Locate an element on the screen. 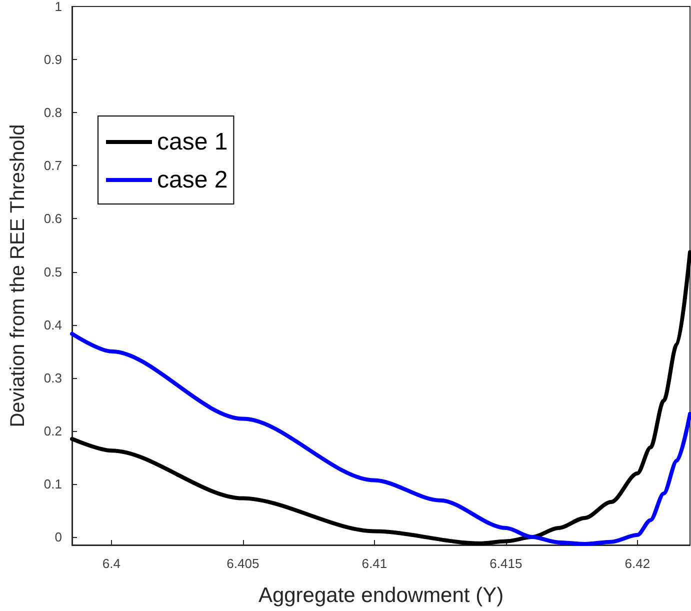 The height and width of the screenshot is (611, 691). y-tick-label: 0.8 is located at coordinates (53, 112).